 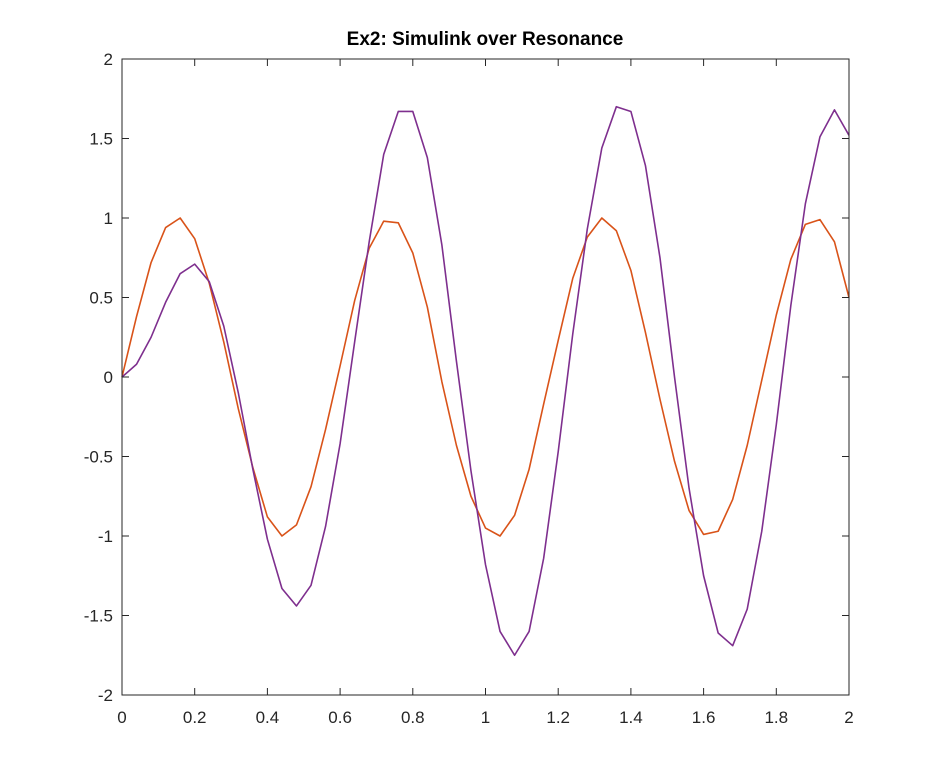 I want to click on y-tick-label: -1.5, so click(x=98, y=616).